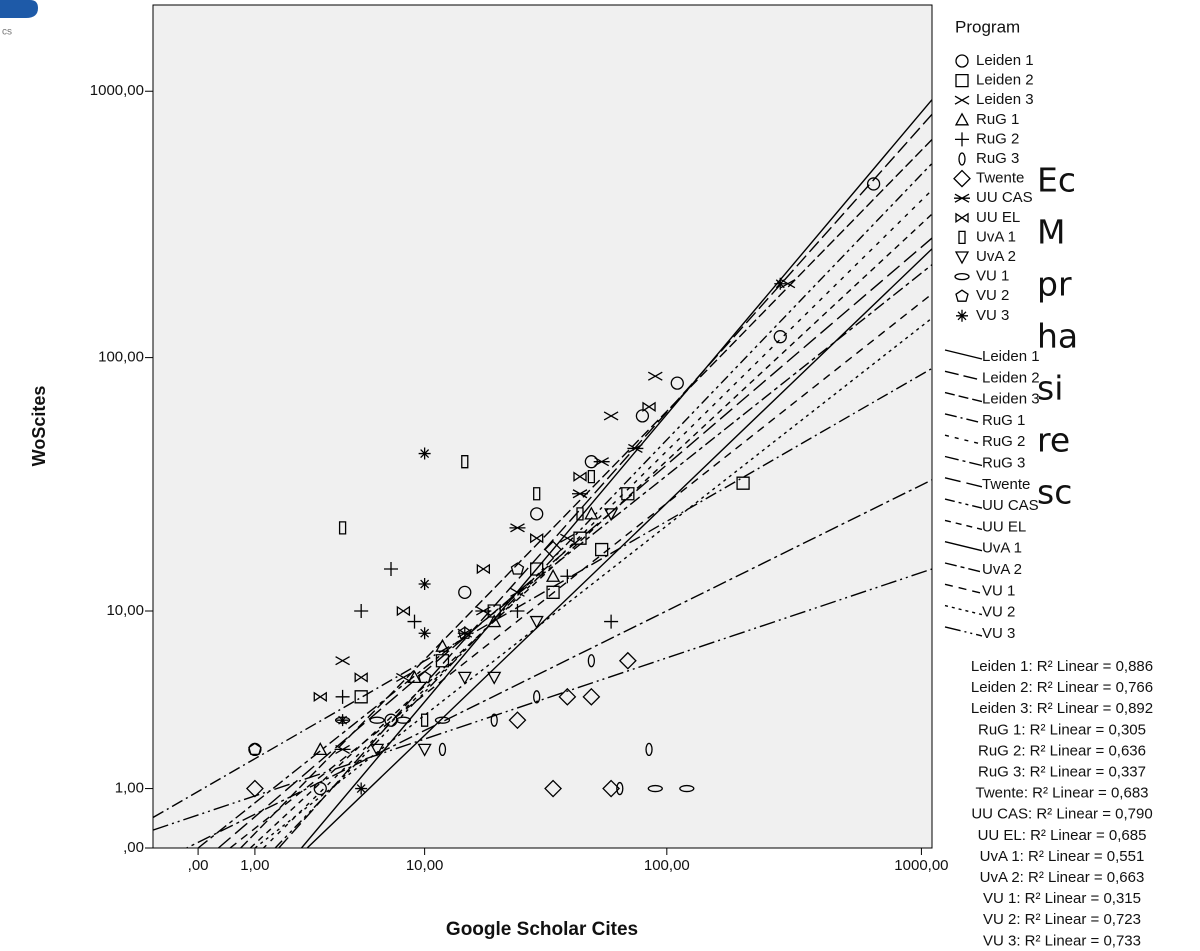 This screenshot has width=1200, height=951. Describe the element at coordinates (1062, 835) in the screenshot. I see `r2-label: UU EL: R² Linear = 0,685` at that location.